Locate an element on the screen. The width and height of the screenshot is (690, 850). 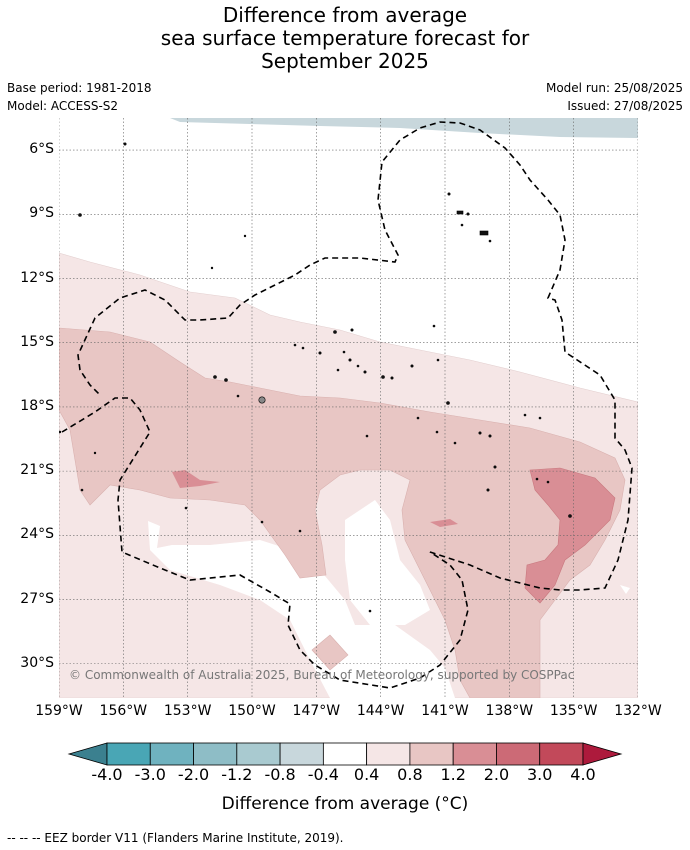
lat-tick-label: 15°S is located at coordinates (37, 341).